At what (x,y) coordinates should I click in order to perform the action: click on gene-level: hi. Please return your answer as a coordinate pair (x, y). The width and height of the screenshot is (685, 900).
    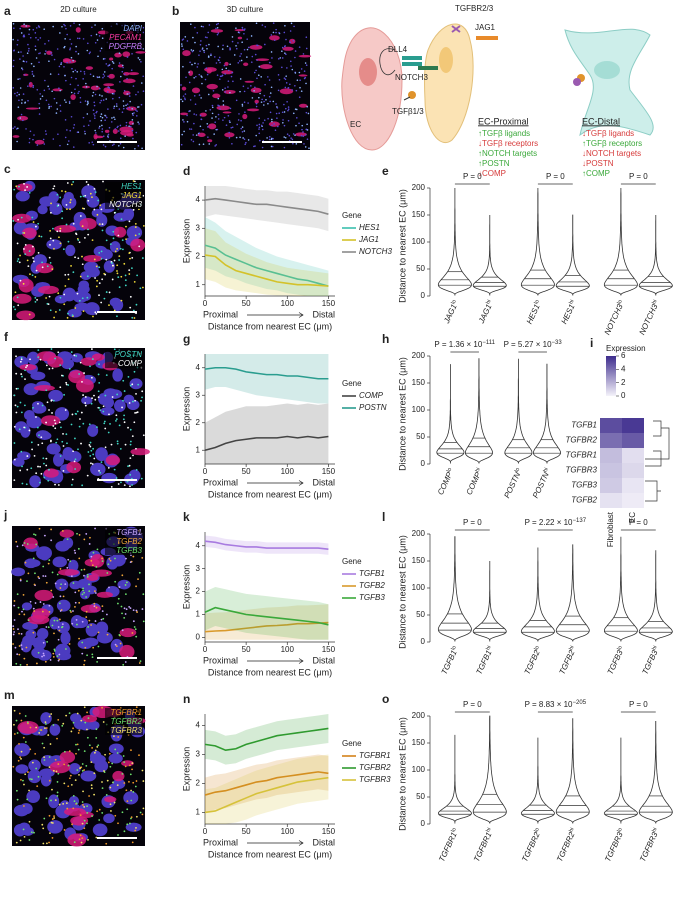
    Looking at the image, I should click on (655, 302).